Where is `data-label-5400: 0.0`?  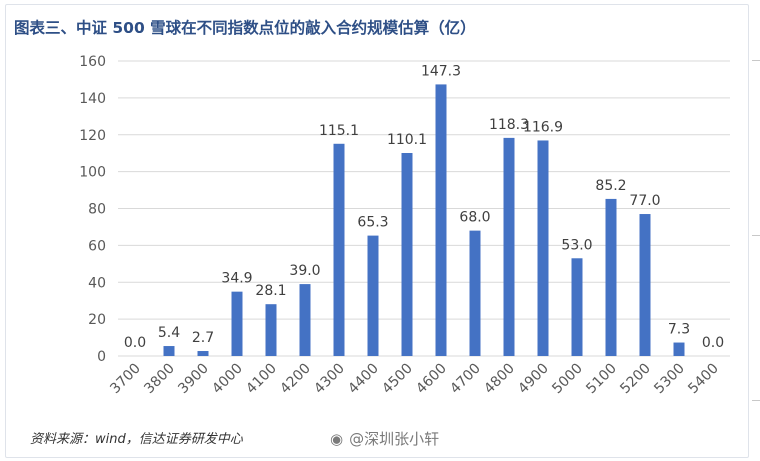 data-label-5400: 0.0 is located at coordinates (713, 343).